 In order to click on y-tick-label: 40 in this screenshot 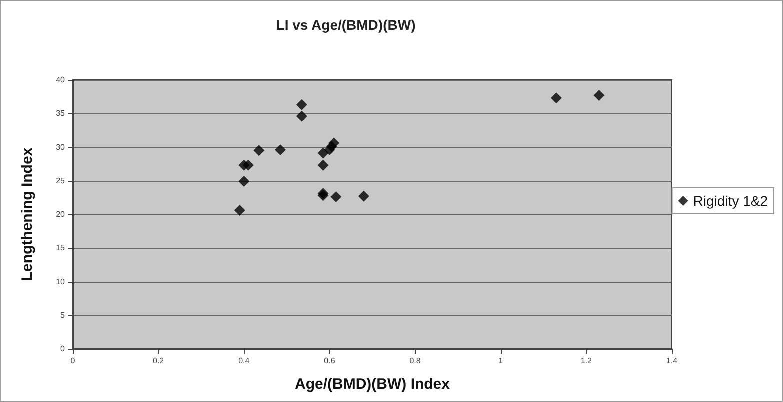, I will do `click(61, 80)`.